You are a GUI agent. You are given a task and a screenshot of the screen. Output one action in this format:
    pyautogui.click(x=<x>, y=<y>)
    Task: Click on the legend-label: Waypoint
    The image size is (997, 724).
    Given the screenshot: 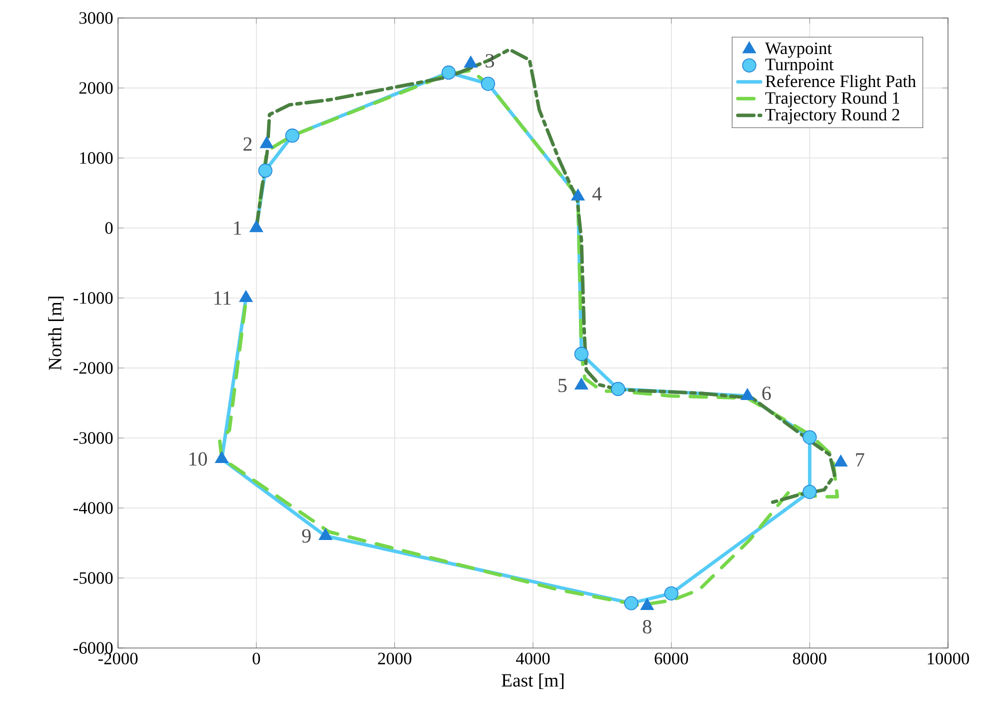 What is the action you would take?
    pyautogui.click(x=798, y=50)
    